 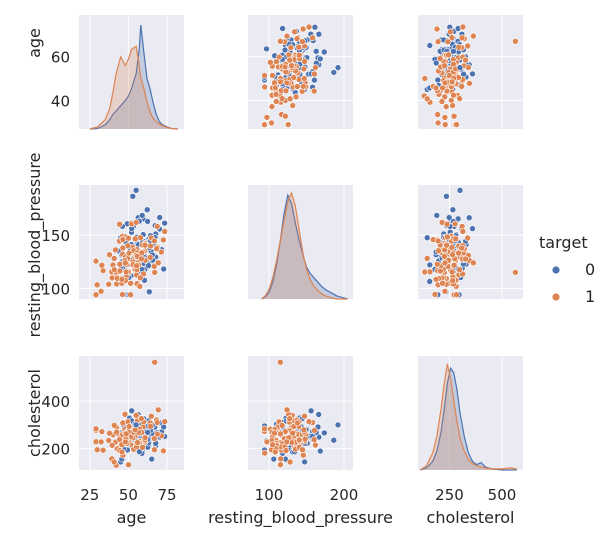 I want to click on xlabel-cholesterol: cholesterol, so click(x=471, y=517).